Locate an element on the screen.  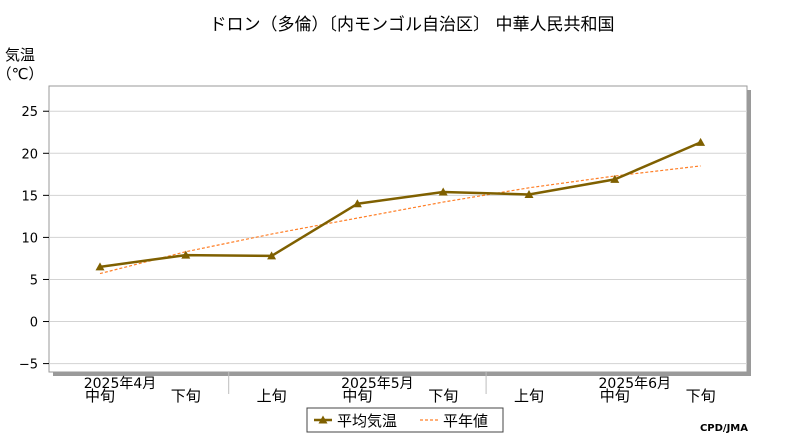
legend-marker-avg is located at coordinates (323, 419).